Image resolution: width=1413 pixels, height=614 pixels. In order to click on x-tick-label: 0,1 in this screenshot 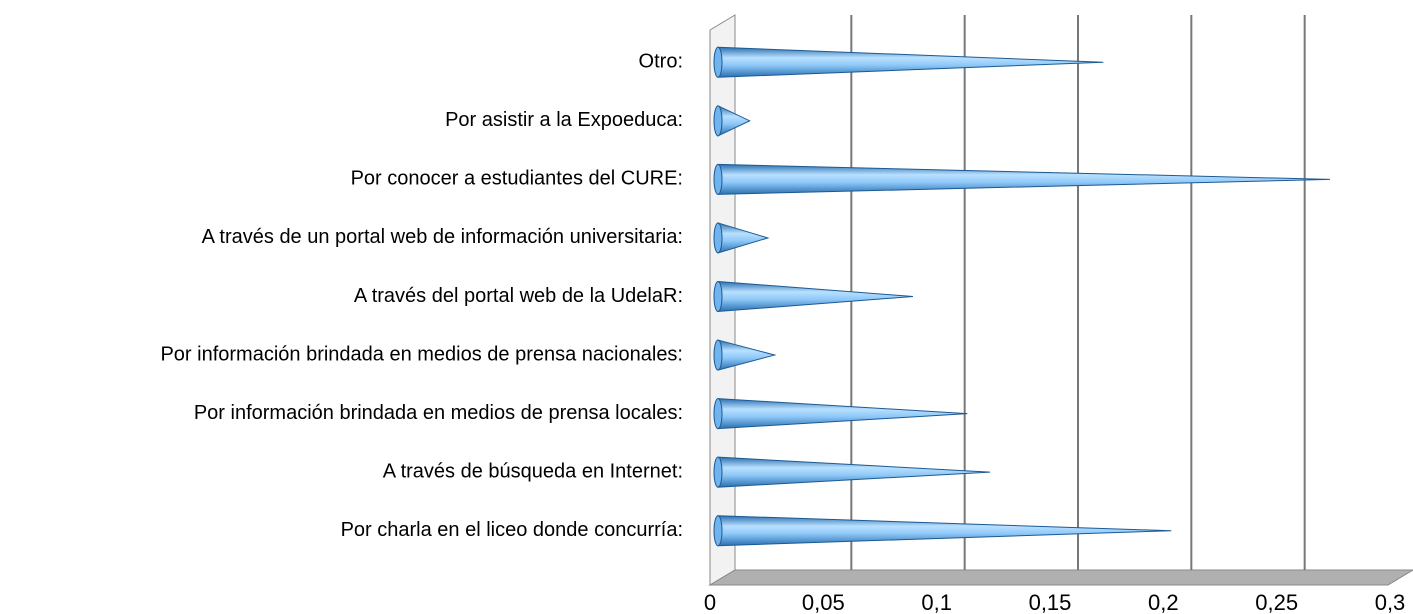, I will do `click(936, 602)`.